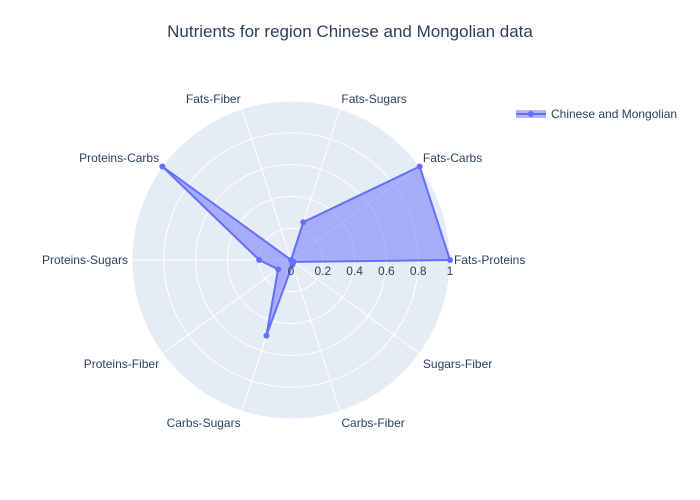  What do you see at coordinates (354, 271) in the screenshot?
I see `radial-tick-label: 0.4` at bounding box center [354, 271].